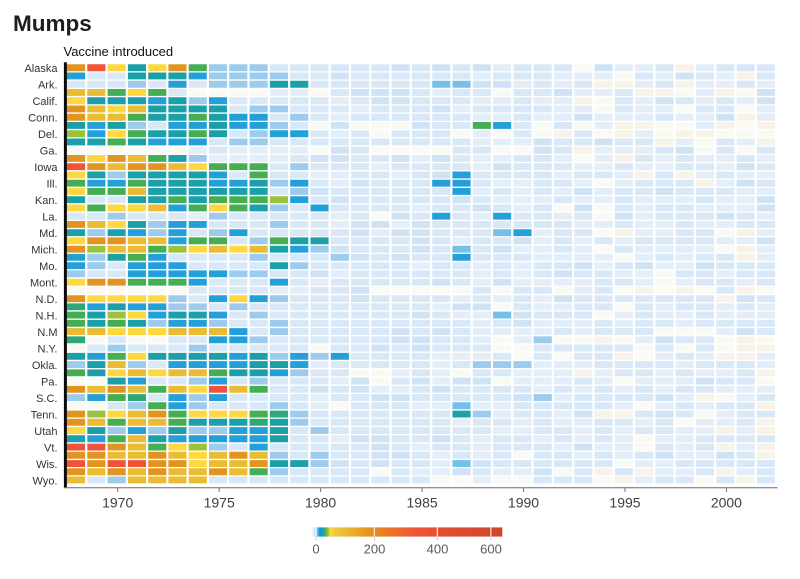  Describe the element at coordinates (46, 399) in the screenshot. I see `svg-text: S.C.` at that location.